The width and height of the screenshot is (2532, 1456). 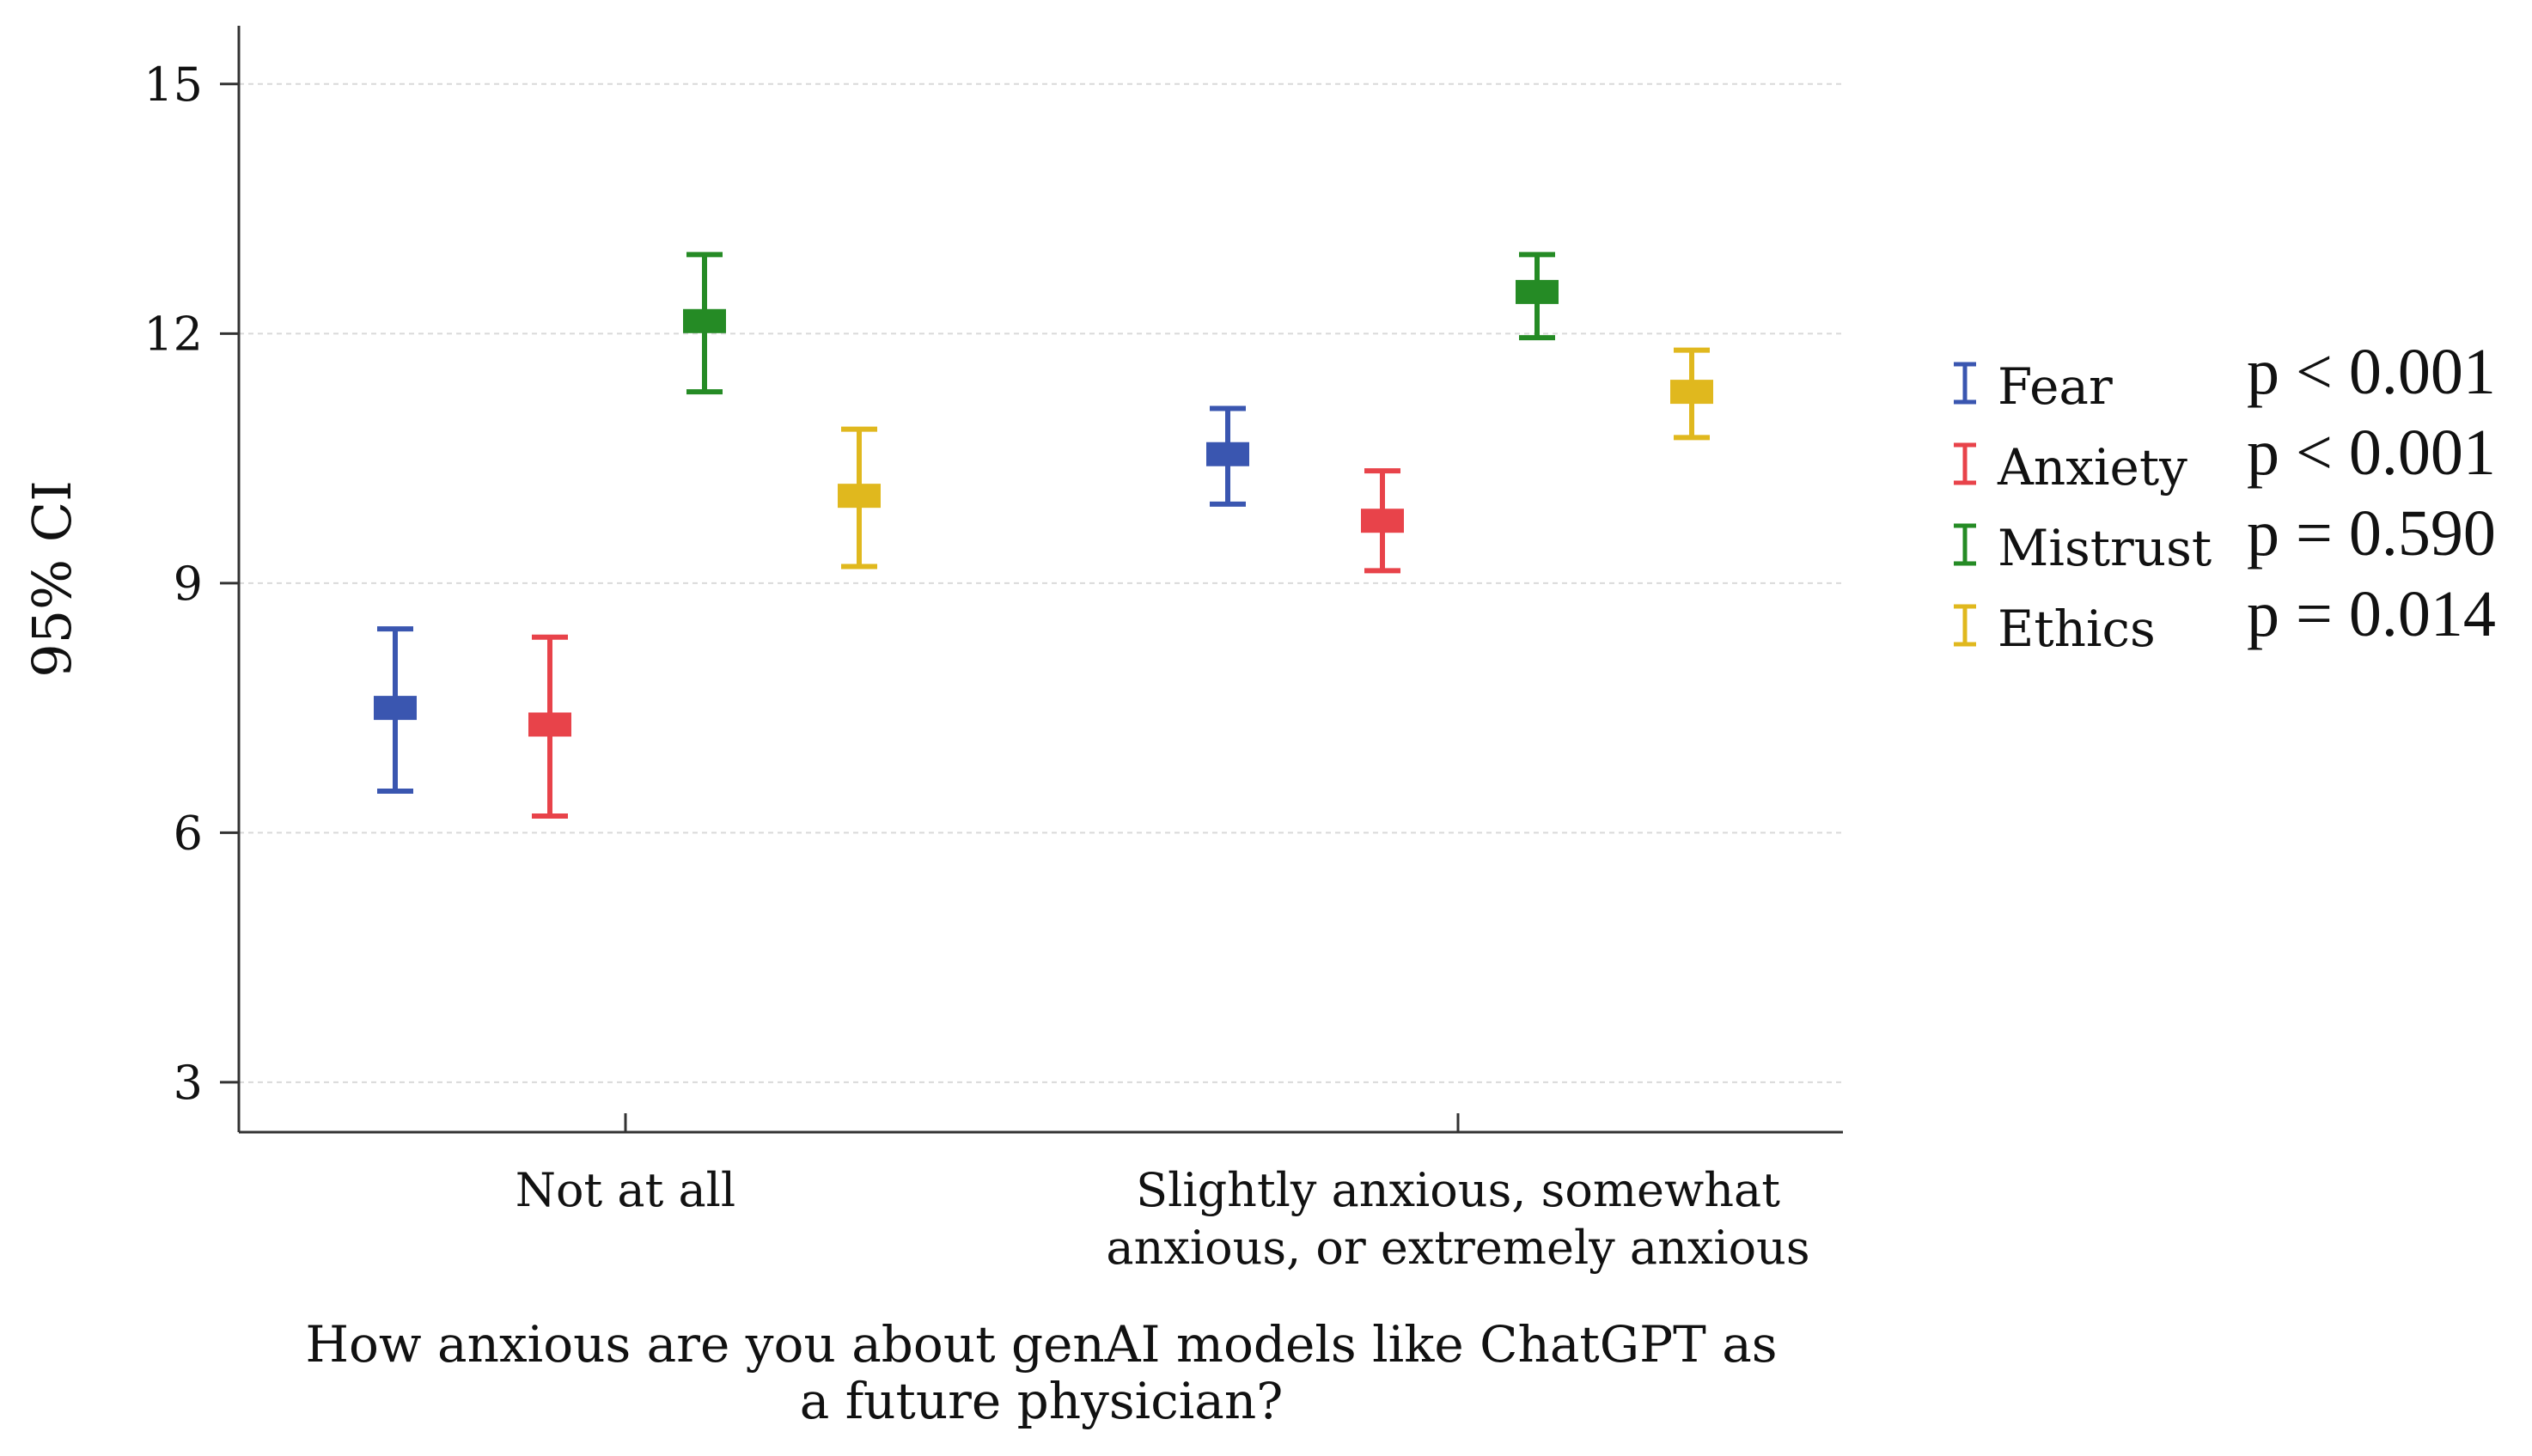 What do you see at coordinates (2371, 614) in the screenshot?
I see `legend-p-value: p = 0.014` at bounding box center [2371, 614].